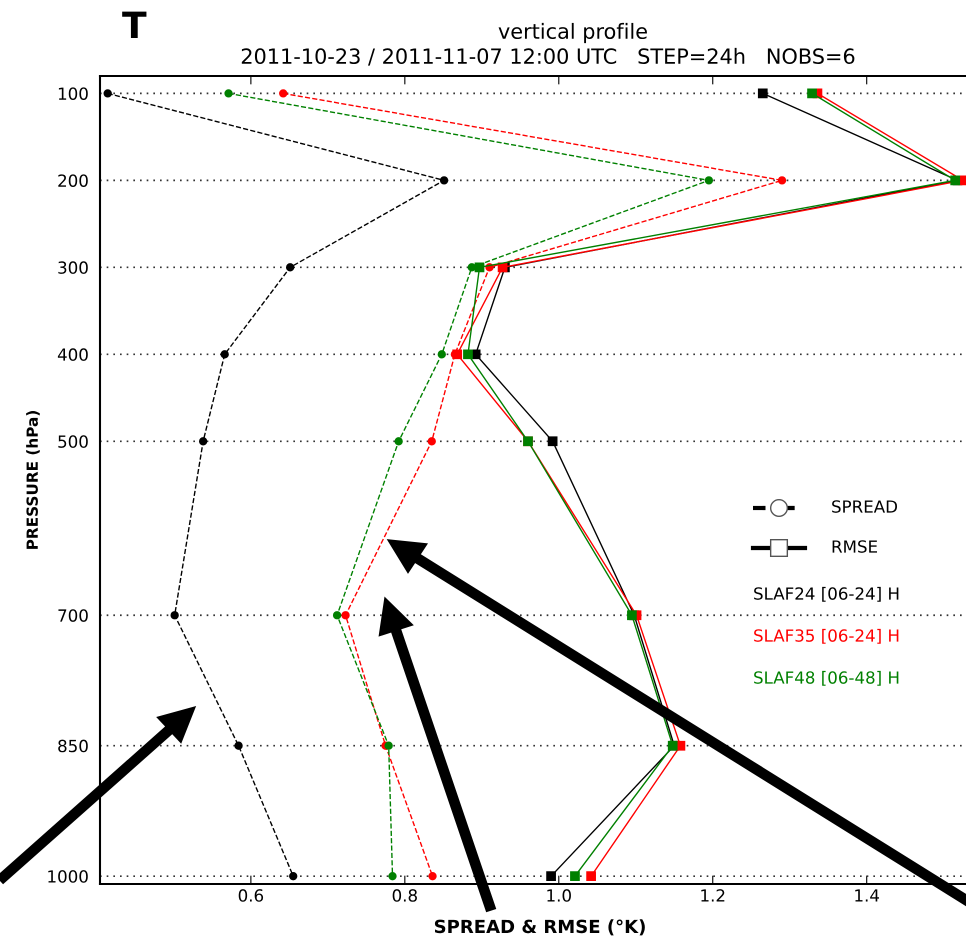 The width and height of the screenshot is (966, 941). I want to click on y-tick-label: 500, so click(73, 441).